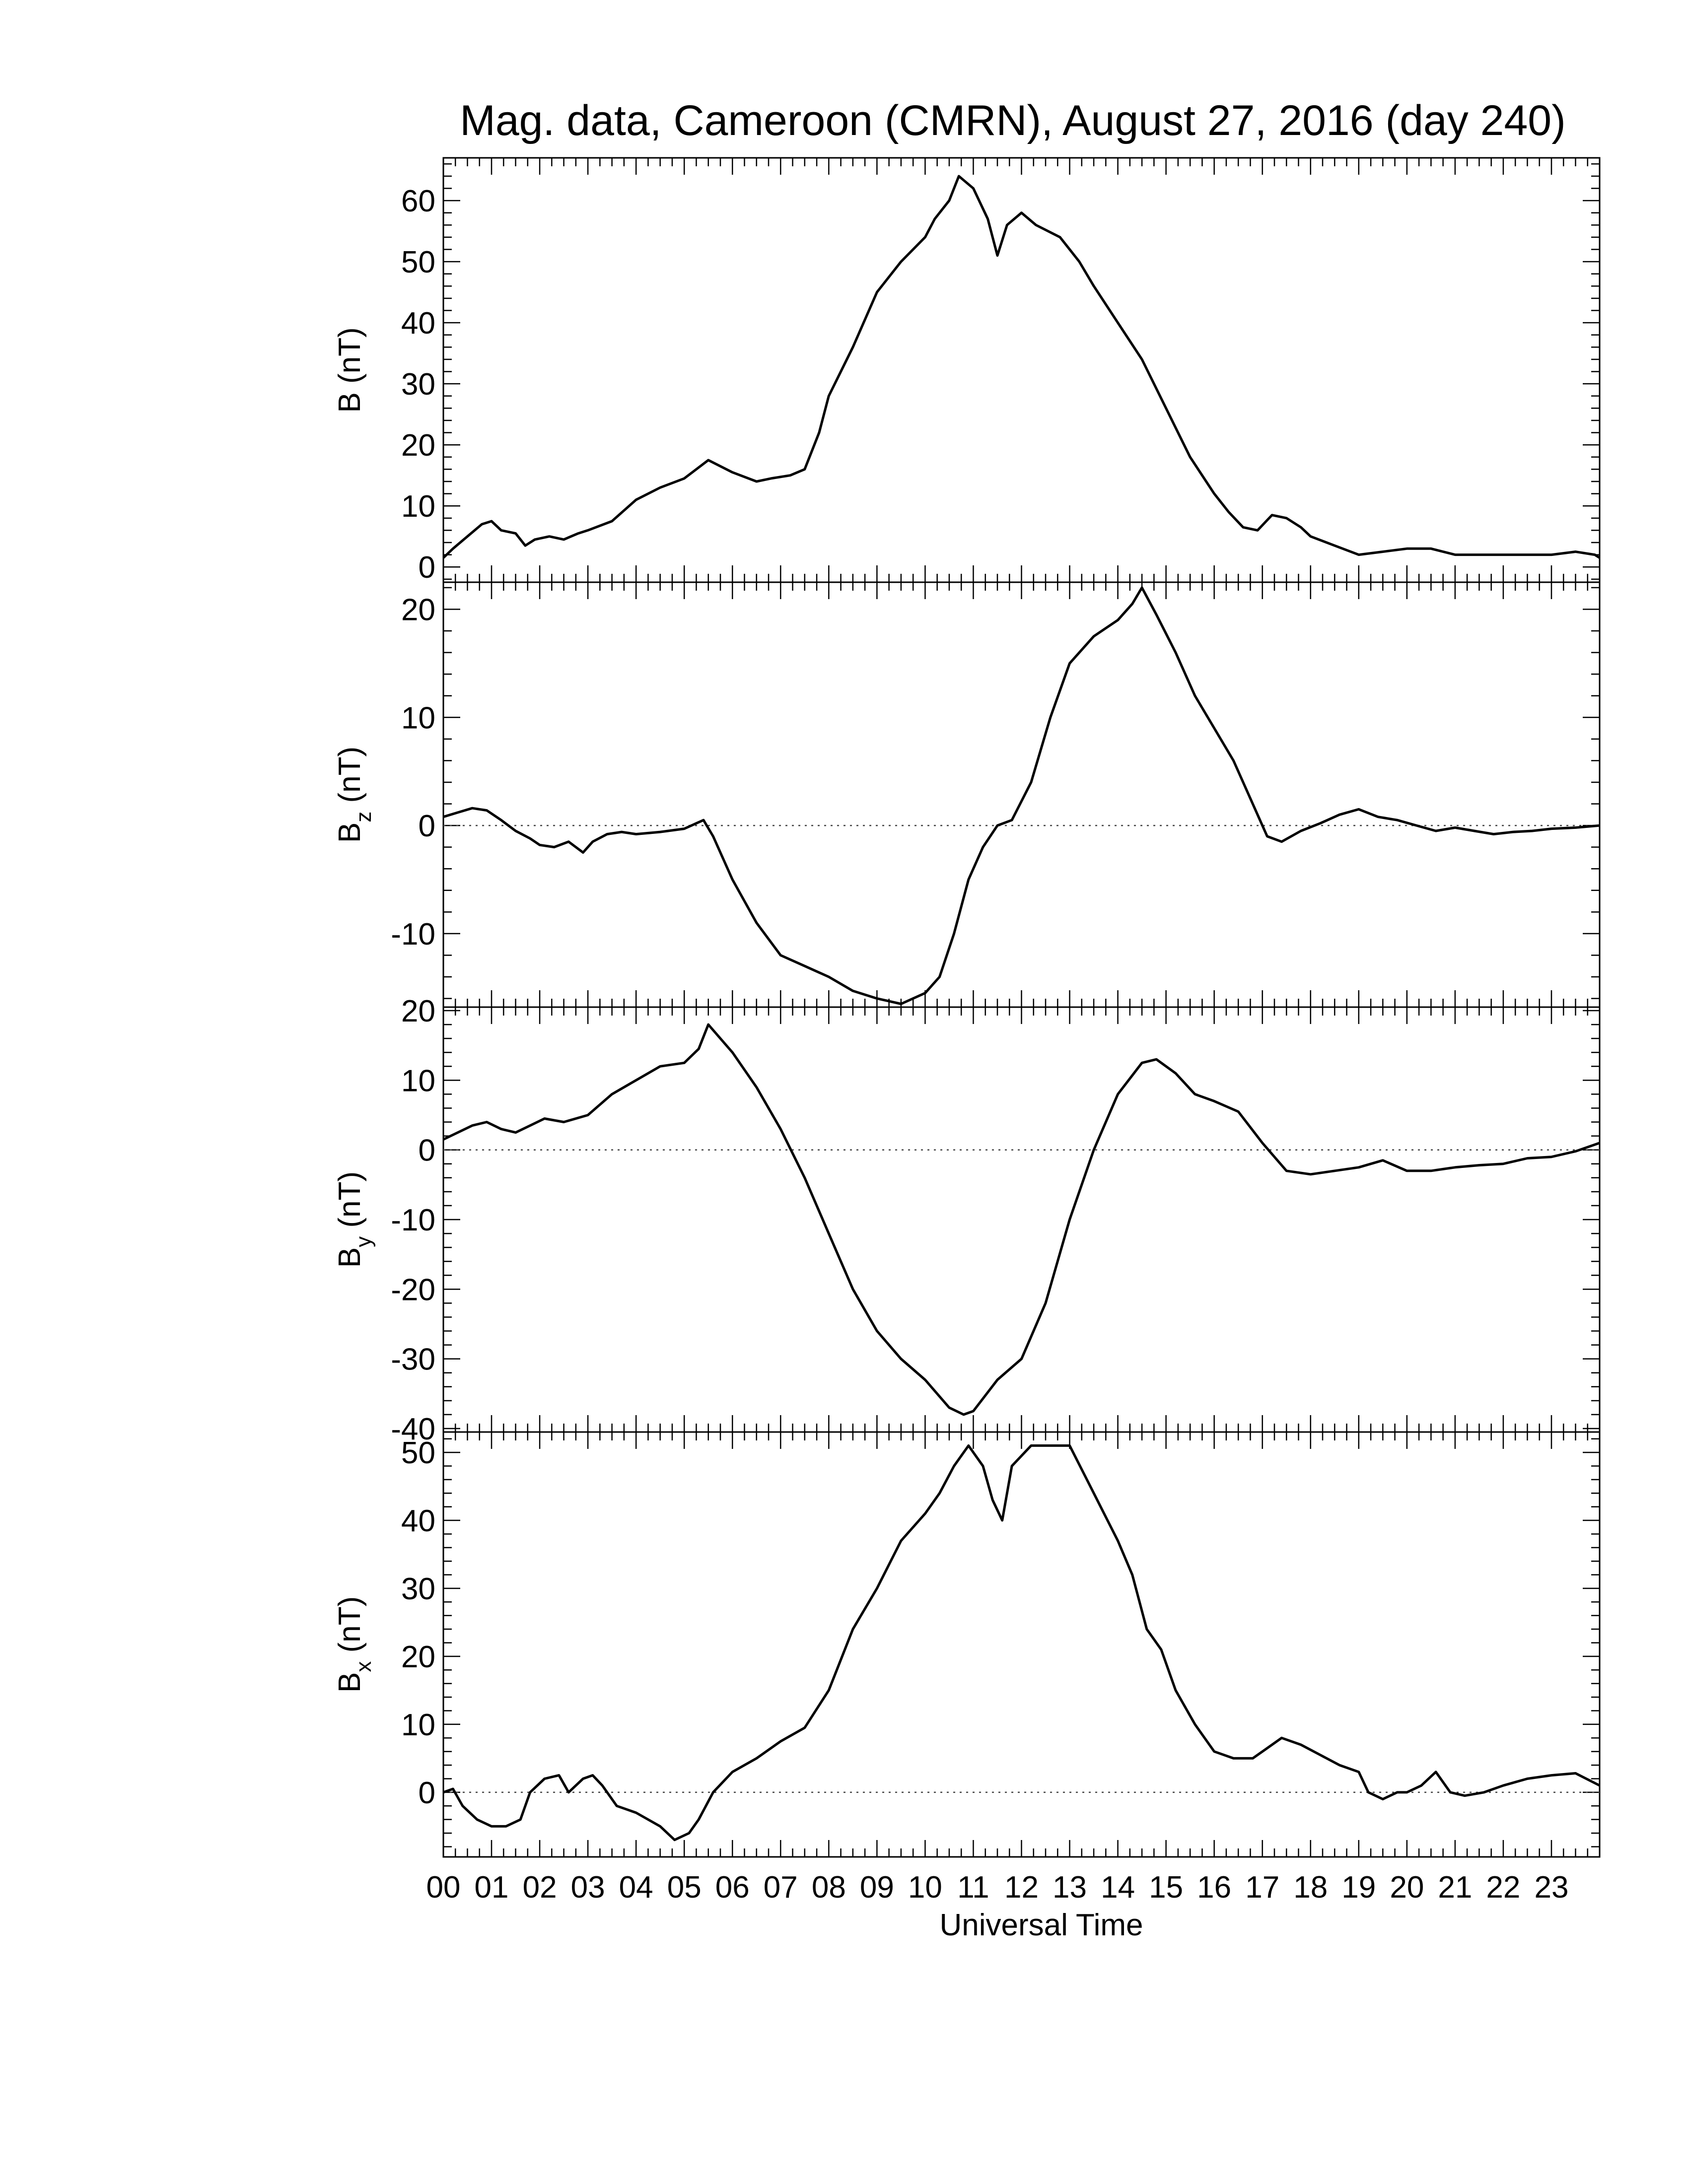  What do you see at coordinates (1041, 1925) in the screenshot?
I see `x-axis-label: Universal Time` at bounding box center [1041, 1925].